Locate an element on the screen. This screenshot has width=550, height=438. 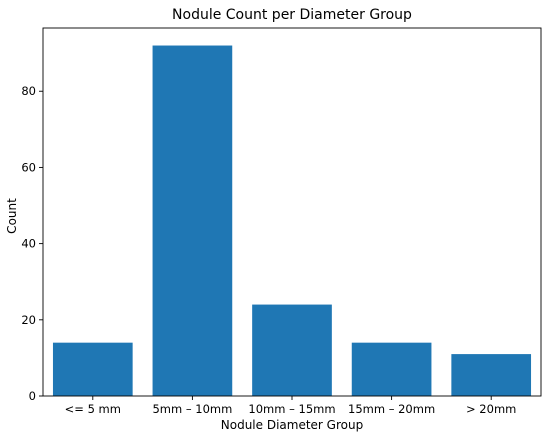
x-tick-label: 5mm – 10mm is located at coordinates (192, 409).